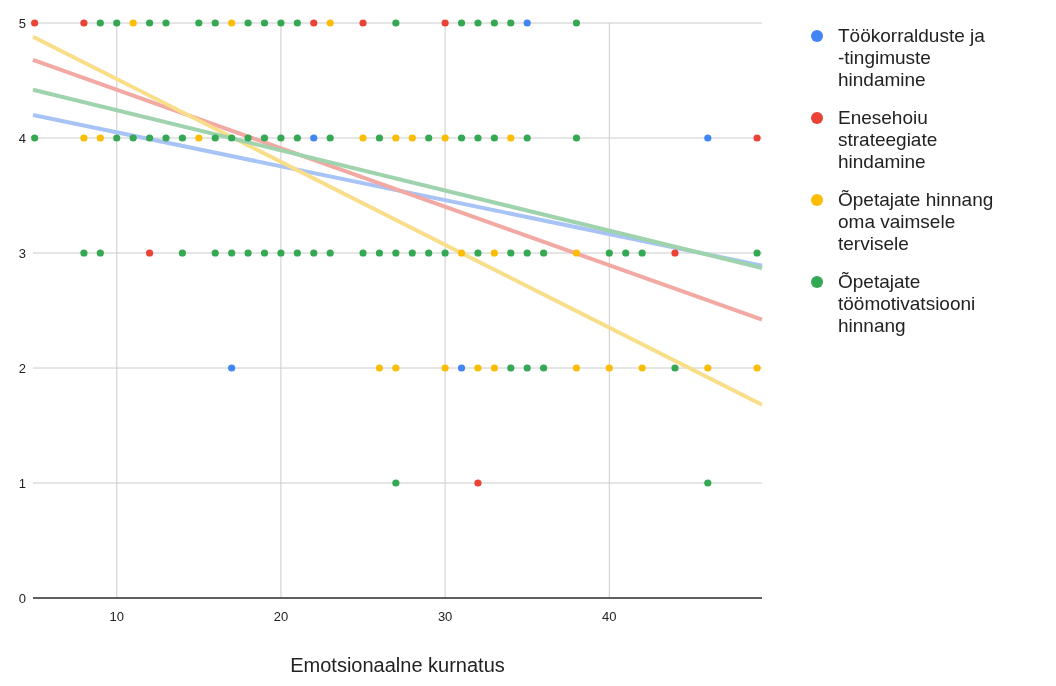 The width and height of the screenshot is (1056, 686). What do you see at coordinates (281, 616) in the screenshot?
I see `x-tick-label: 20` at bounding box center [281, 616].